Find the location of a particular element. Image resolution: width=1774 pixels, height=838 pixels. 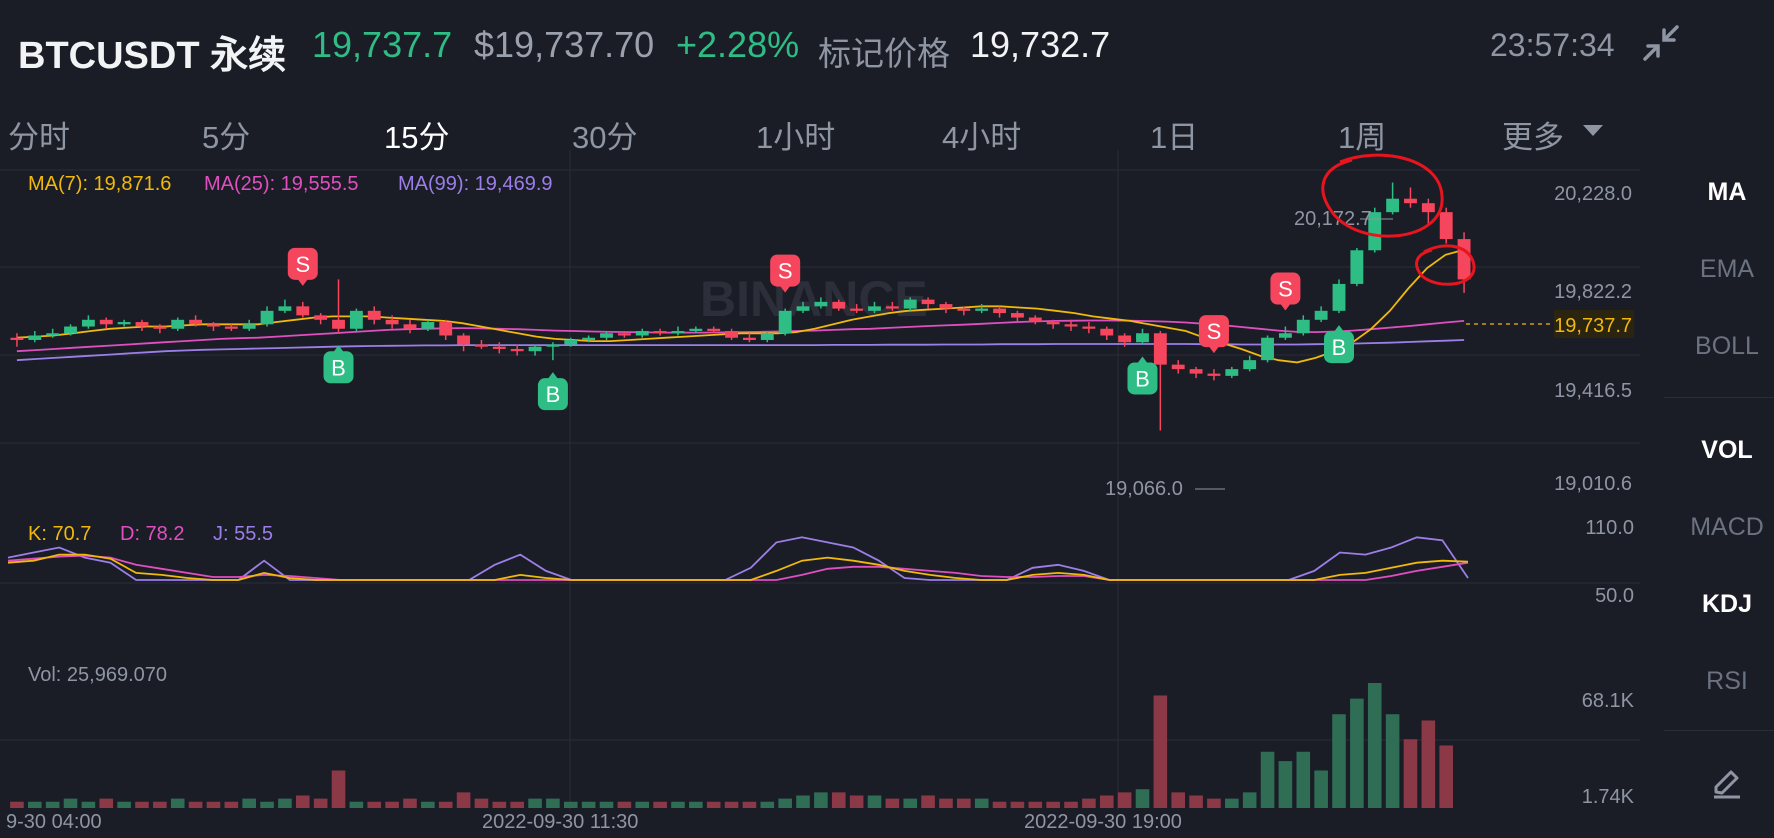

symbol-title: BTCUSDT 永续 is located at coordinates (152, 56).